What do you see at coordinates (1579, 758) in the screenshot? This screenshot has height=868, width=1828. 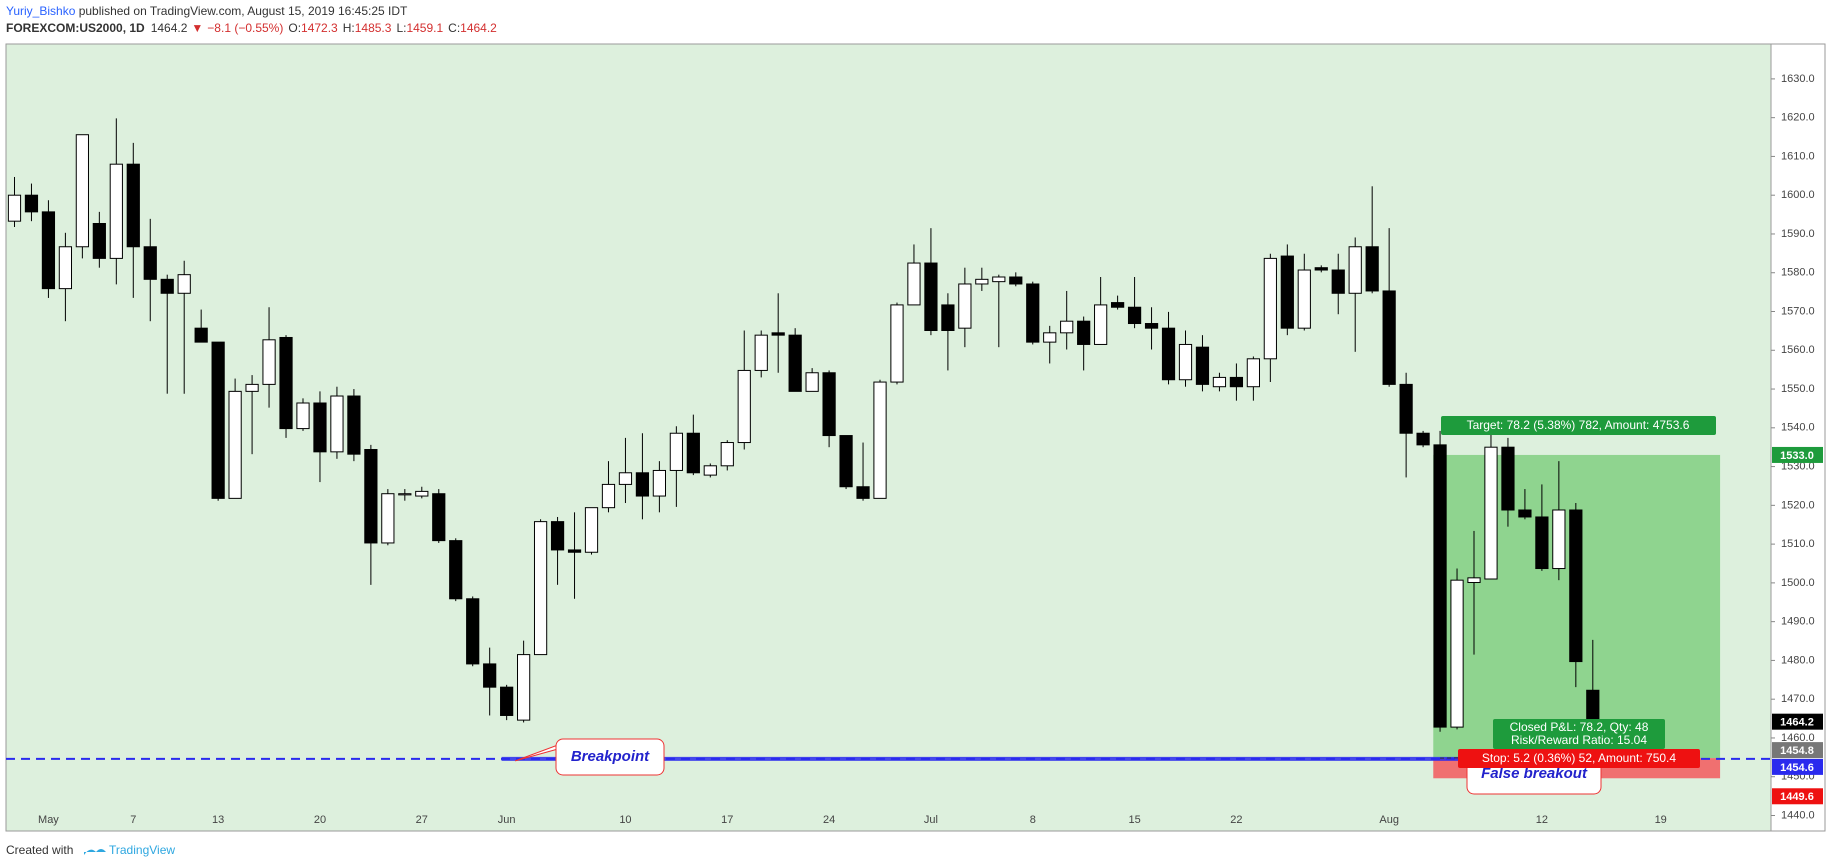 I see `stop-label: Stop: 5.2 (0.36%) 52, Amount: 750.4` at bounding box center [1579, 758].